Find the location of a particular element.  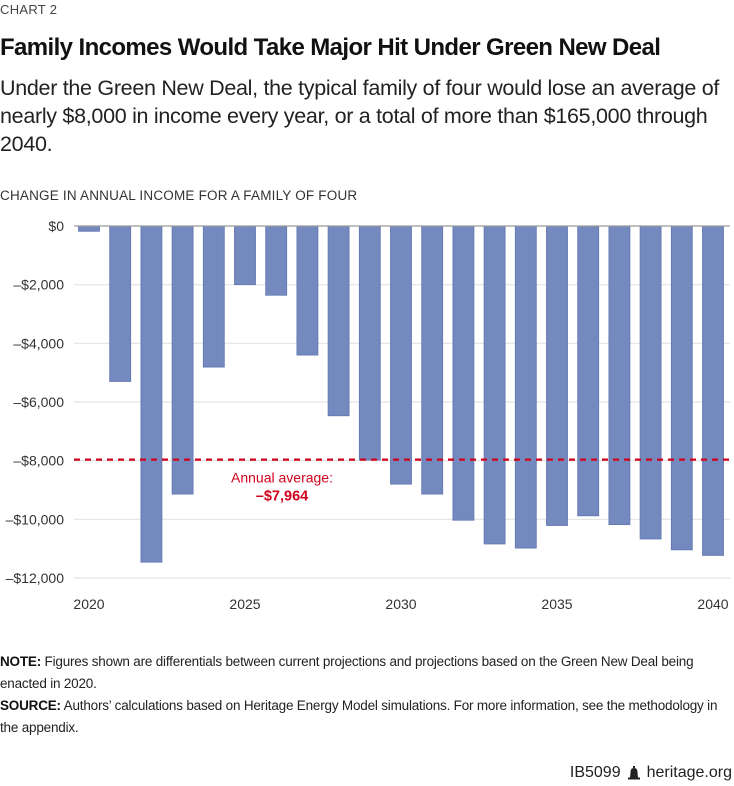

bar-2040 is located at coordinates (713, 390).